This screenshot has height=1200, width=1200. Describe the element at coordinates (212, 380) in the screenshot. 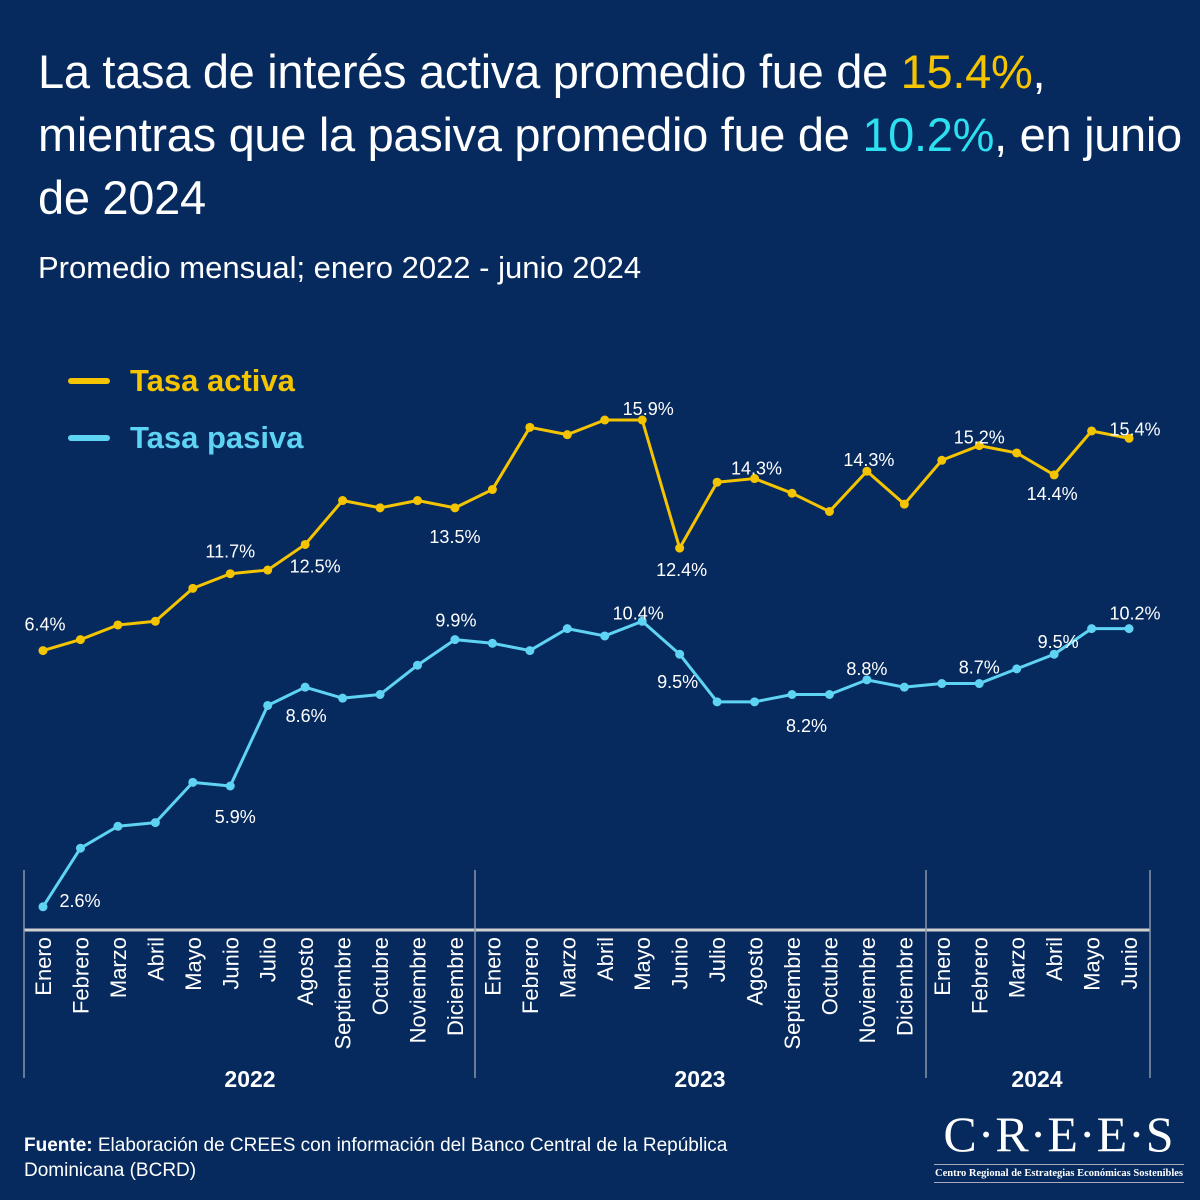

I see `legend-label: Tasa activa` at that location.